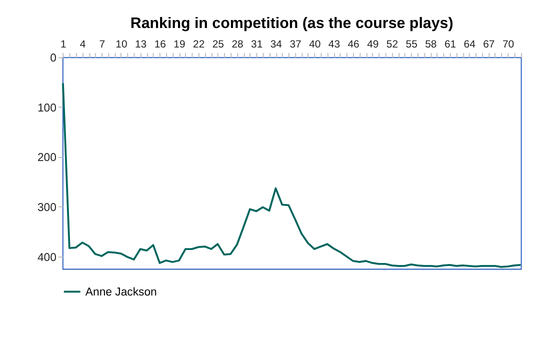 The width and height of the screenshot is (540, 337). I want to click on x-tick-label: 40, so click(315, 44).